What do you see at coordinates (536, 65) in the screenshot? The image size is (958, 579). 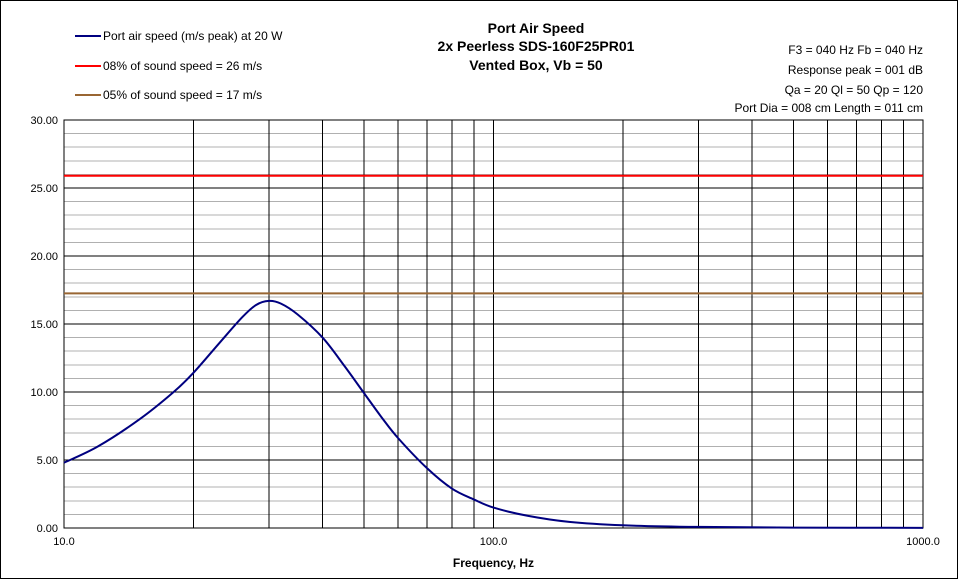 I see `chart-subtitle-2: Vented Box, Vb = 50` at bounding box center [536, 65].